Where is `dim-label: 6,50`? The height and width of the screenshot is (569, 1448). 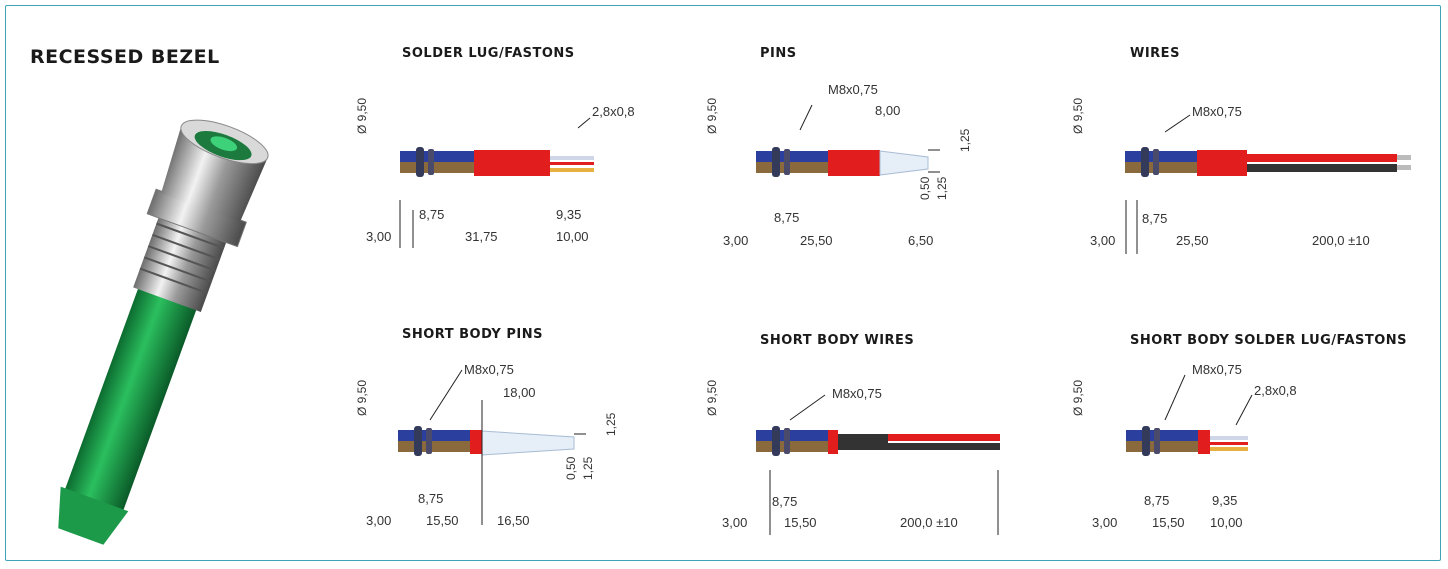
dim-label: 6,50 is located at coordinates (921, 240).